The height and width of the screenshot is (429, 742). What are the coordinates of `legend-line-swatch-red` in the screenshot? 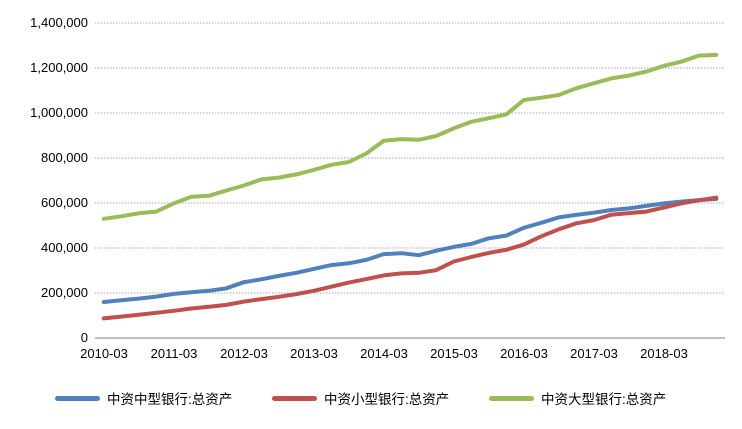 It's located at (294, 398).